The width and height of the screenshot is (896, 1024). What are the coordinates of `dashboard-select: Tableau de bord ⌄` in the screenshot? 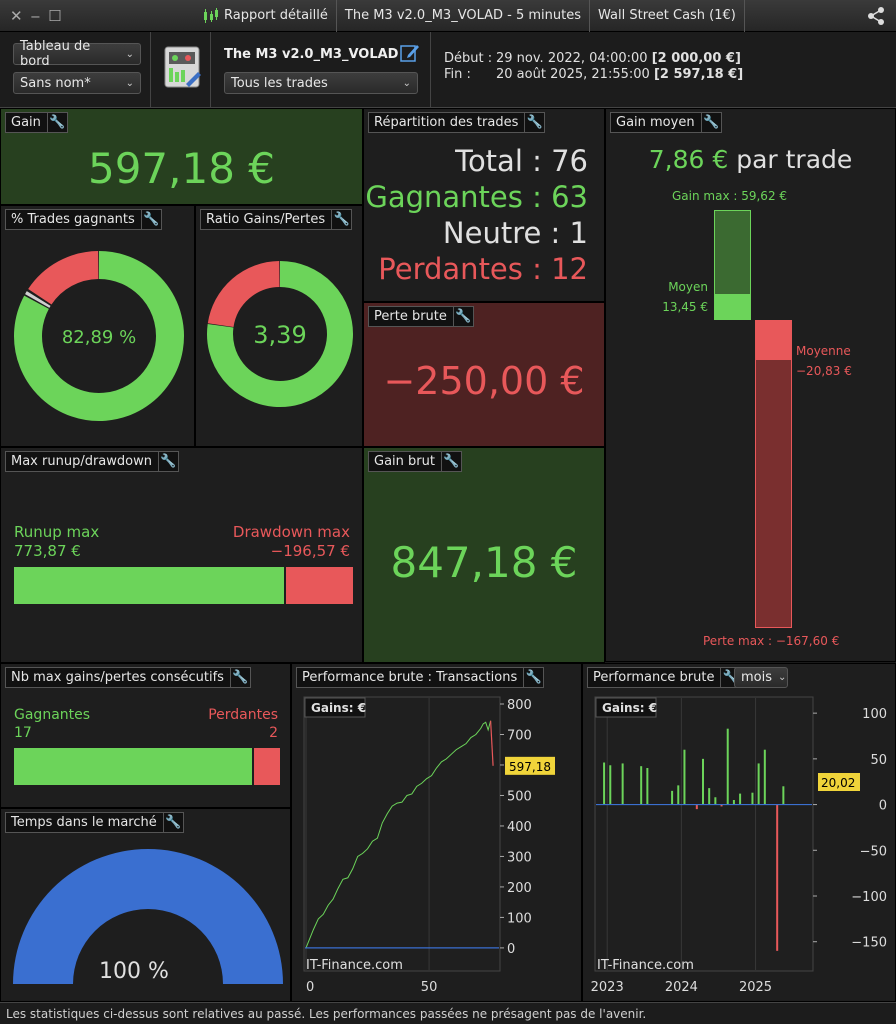 It's located at (77, 54).